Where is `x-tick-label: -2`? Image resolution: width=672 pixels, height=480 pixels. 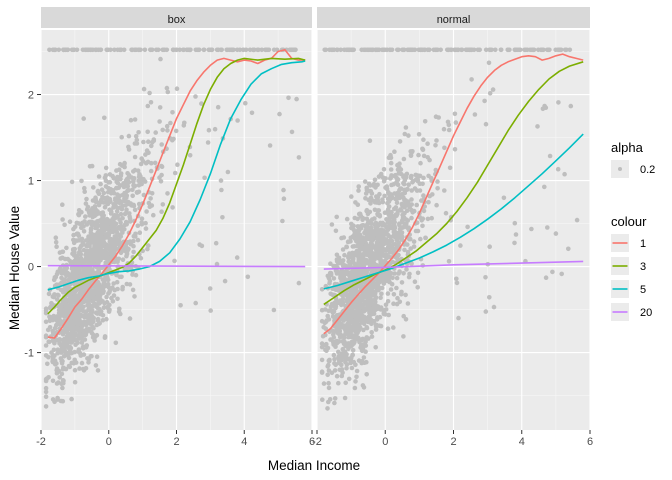
x-tick-label: -2 is located at coordinates (41, 442).